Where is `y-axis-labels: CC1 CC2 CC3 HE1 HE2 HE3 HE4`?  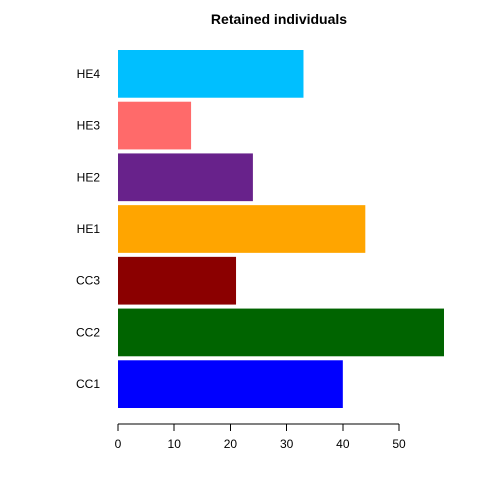 y-axis-labels: CC1 CC2 CC3 HE1 HE2 HE3 HE4 is located at coordinates (88, 229).